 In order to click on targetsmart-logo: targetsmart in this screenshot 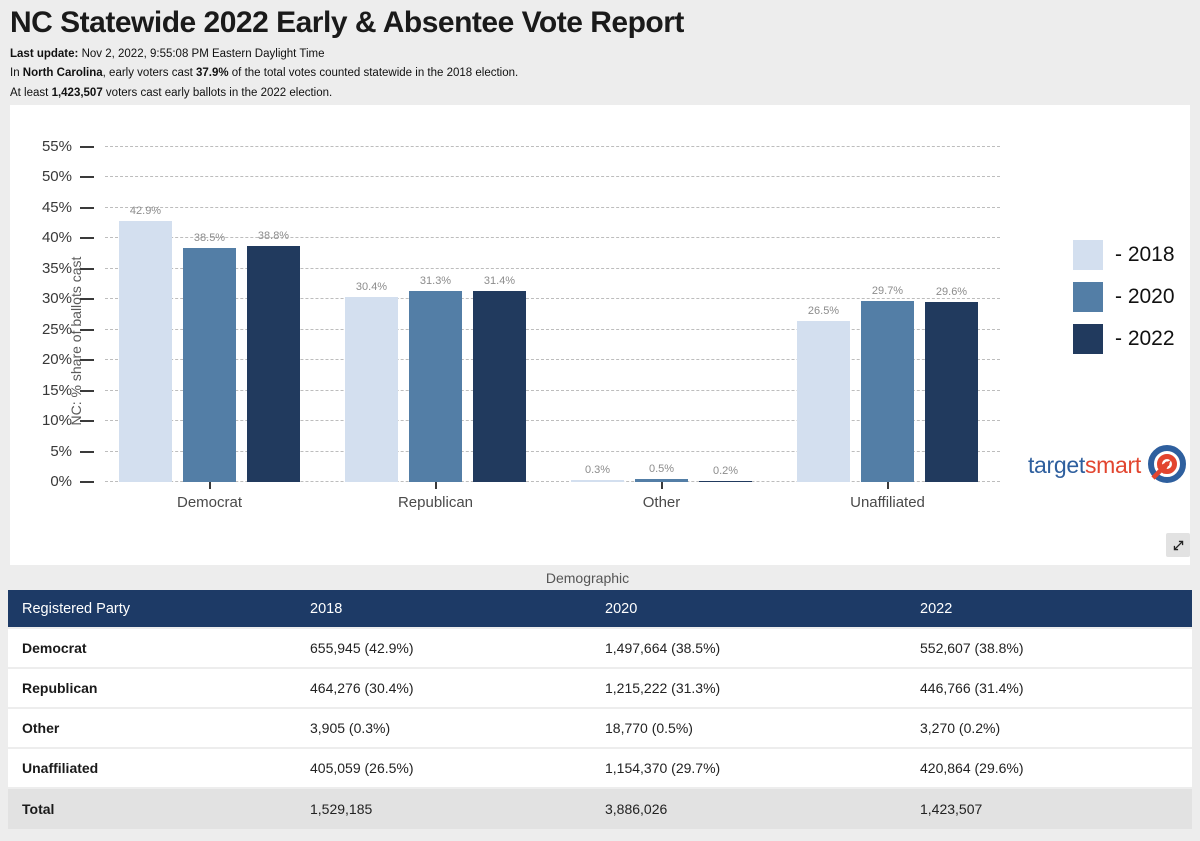, I will do `click(1107, 465)`.